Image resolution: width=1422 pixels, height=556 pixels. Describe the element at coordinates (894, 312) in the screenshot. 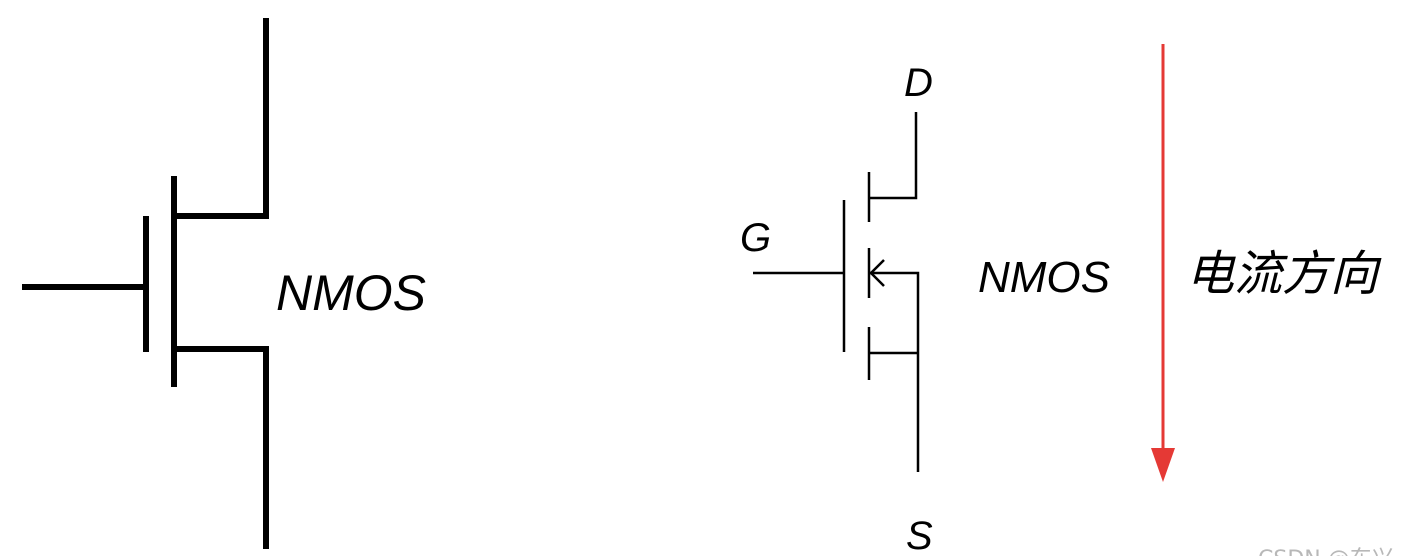

I see `right-body-lead` at that location.